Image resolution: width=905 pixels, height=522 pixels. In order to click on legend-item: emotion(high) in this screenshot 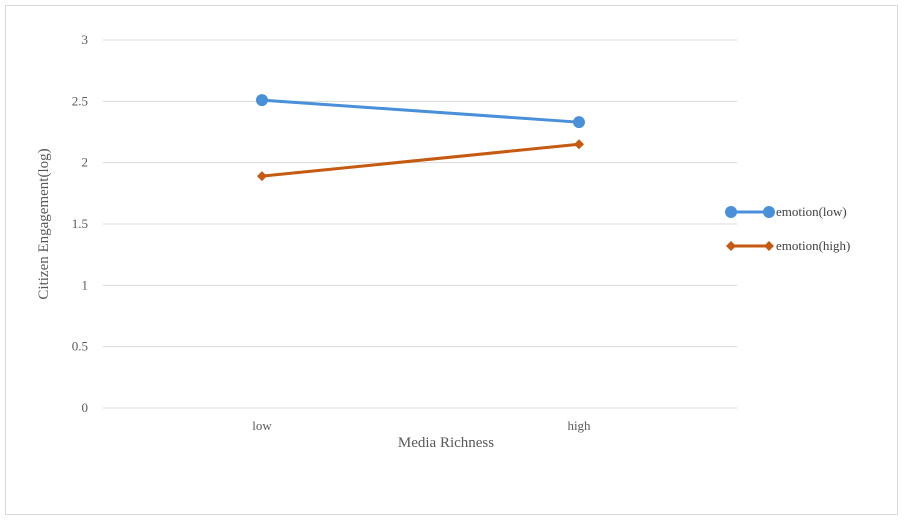, I will do `click(788, 245)`.